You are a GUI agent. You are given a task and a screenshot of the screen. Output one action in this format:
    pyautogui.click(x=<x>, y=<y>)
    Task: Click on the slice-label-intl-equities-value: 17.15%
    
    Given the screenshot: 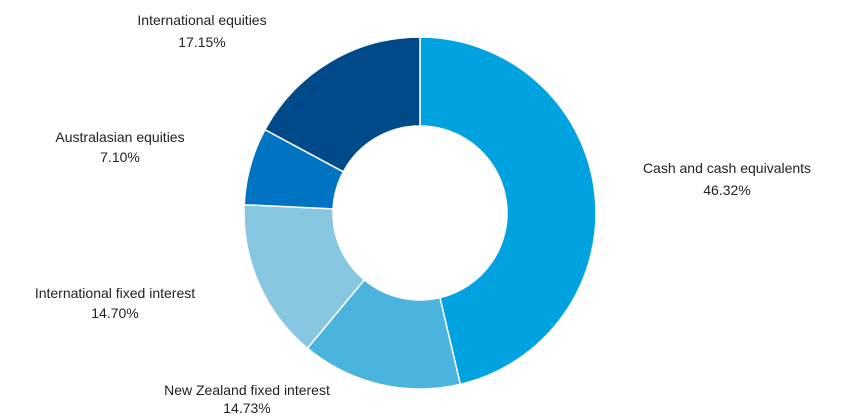 What is the action you would take?
    pyautogui.click(x=201, y=42)
    